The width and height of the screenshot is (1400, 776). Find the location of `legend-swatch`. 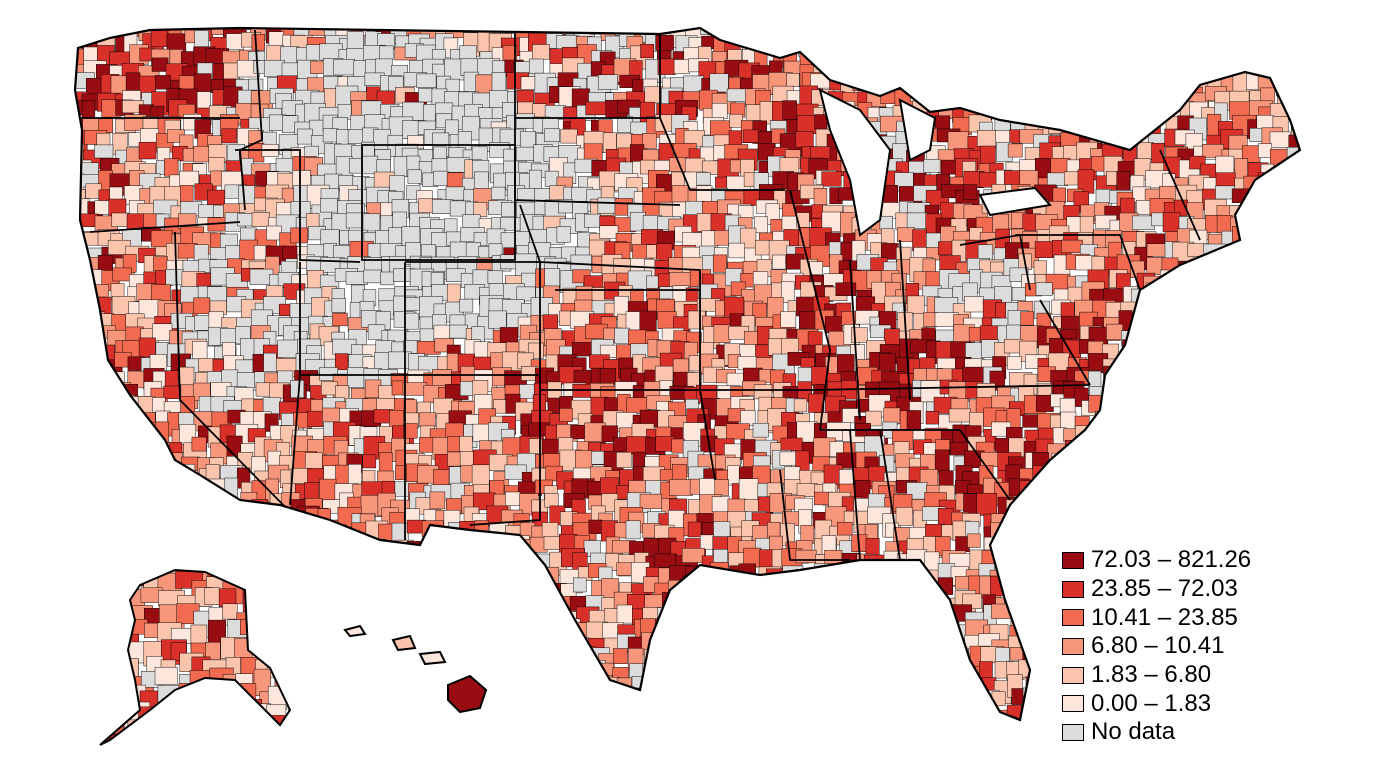

legend-swatch is located at coordinates (1073, 618).